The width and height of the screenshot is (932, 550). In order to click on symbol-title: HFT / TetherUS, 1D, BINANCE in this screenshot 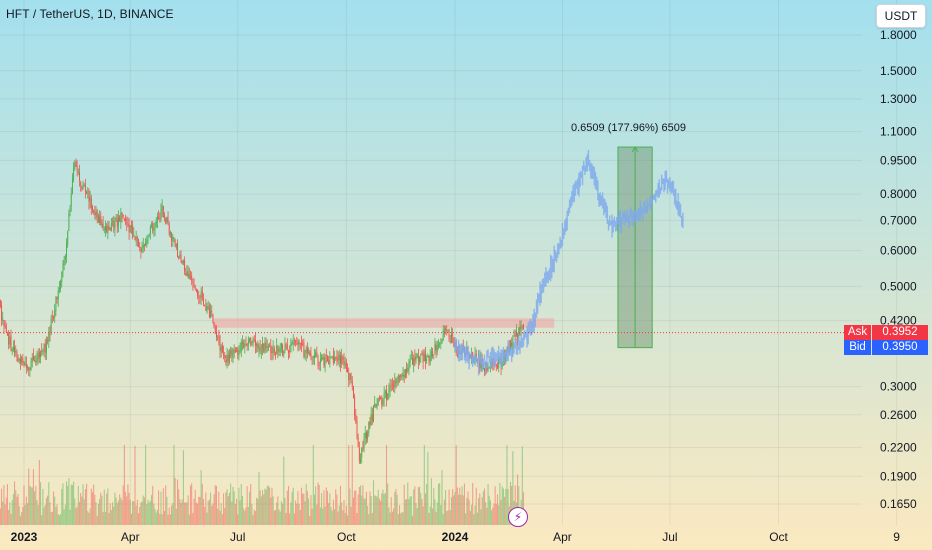, I will do `click(90, 14)`.